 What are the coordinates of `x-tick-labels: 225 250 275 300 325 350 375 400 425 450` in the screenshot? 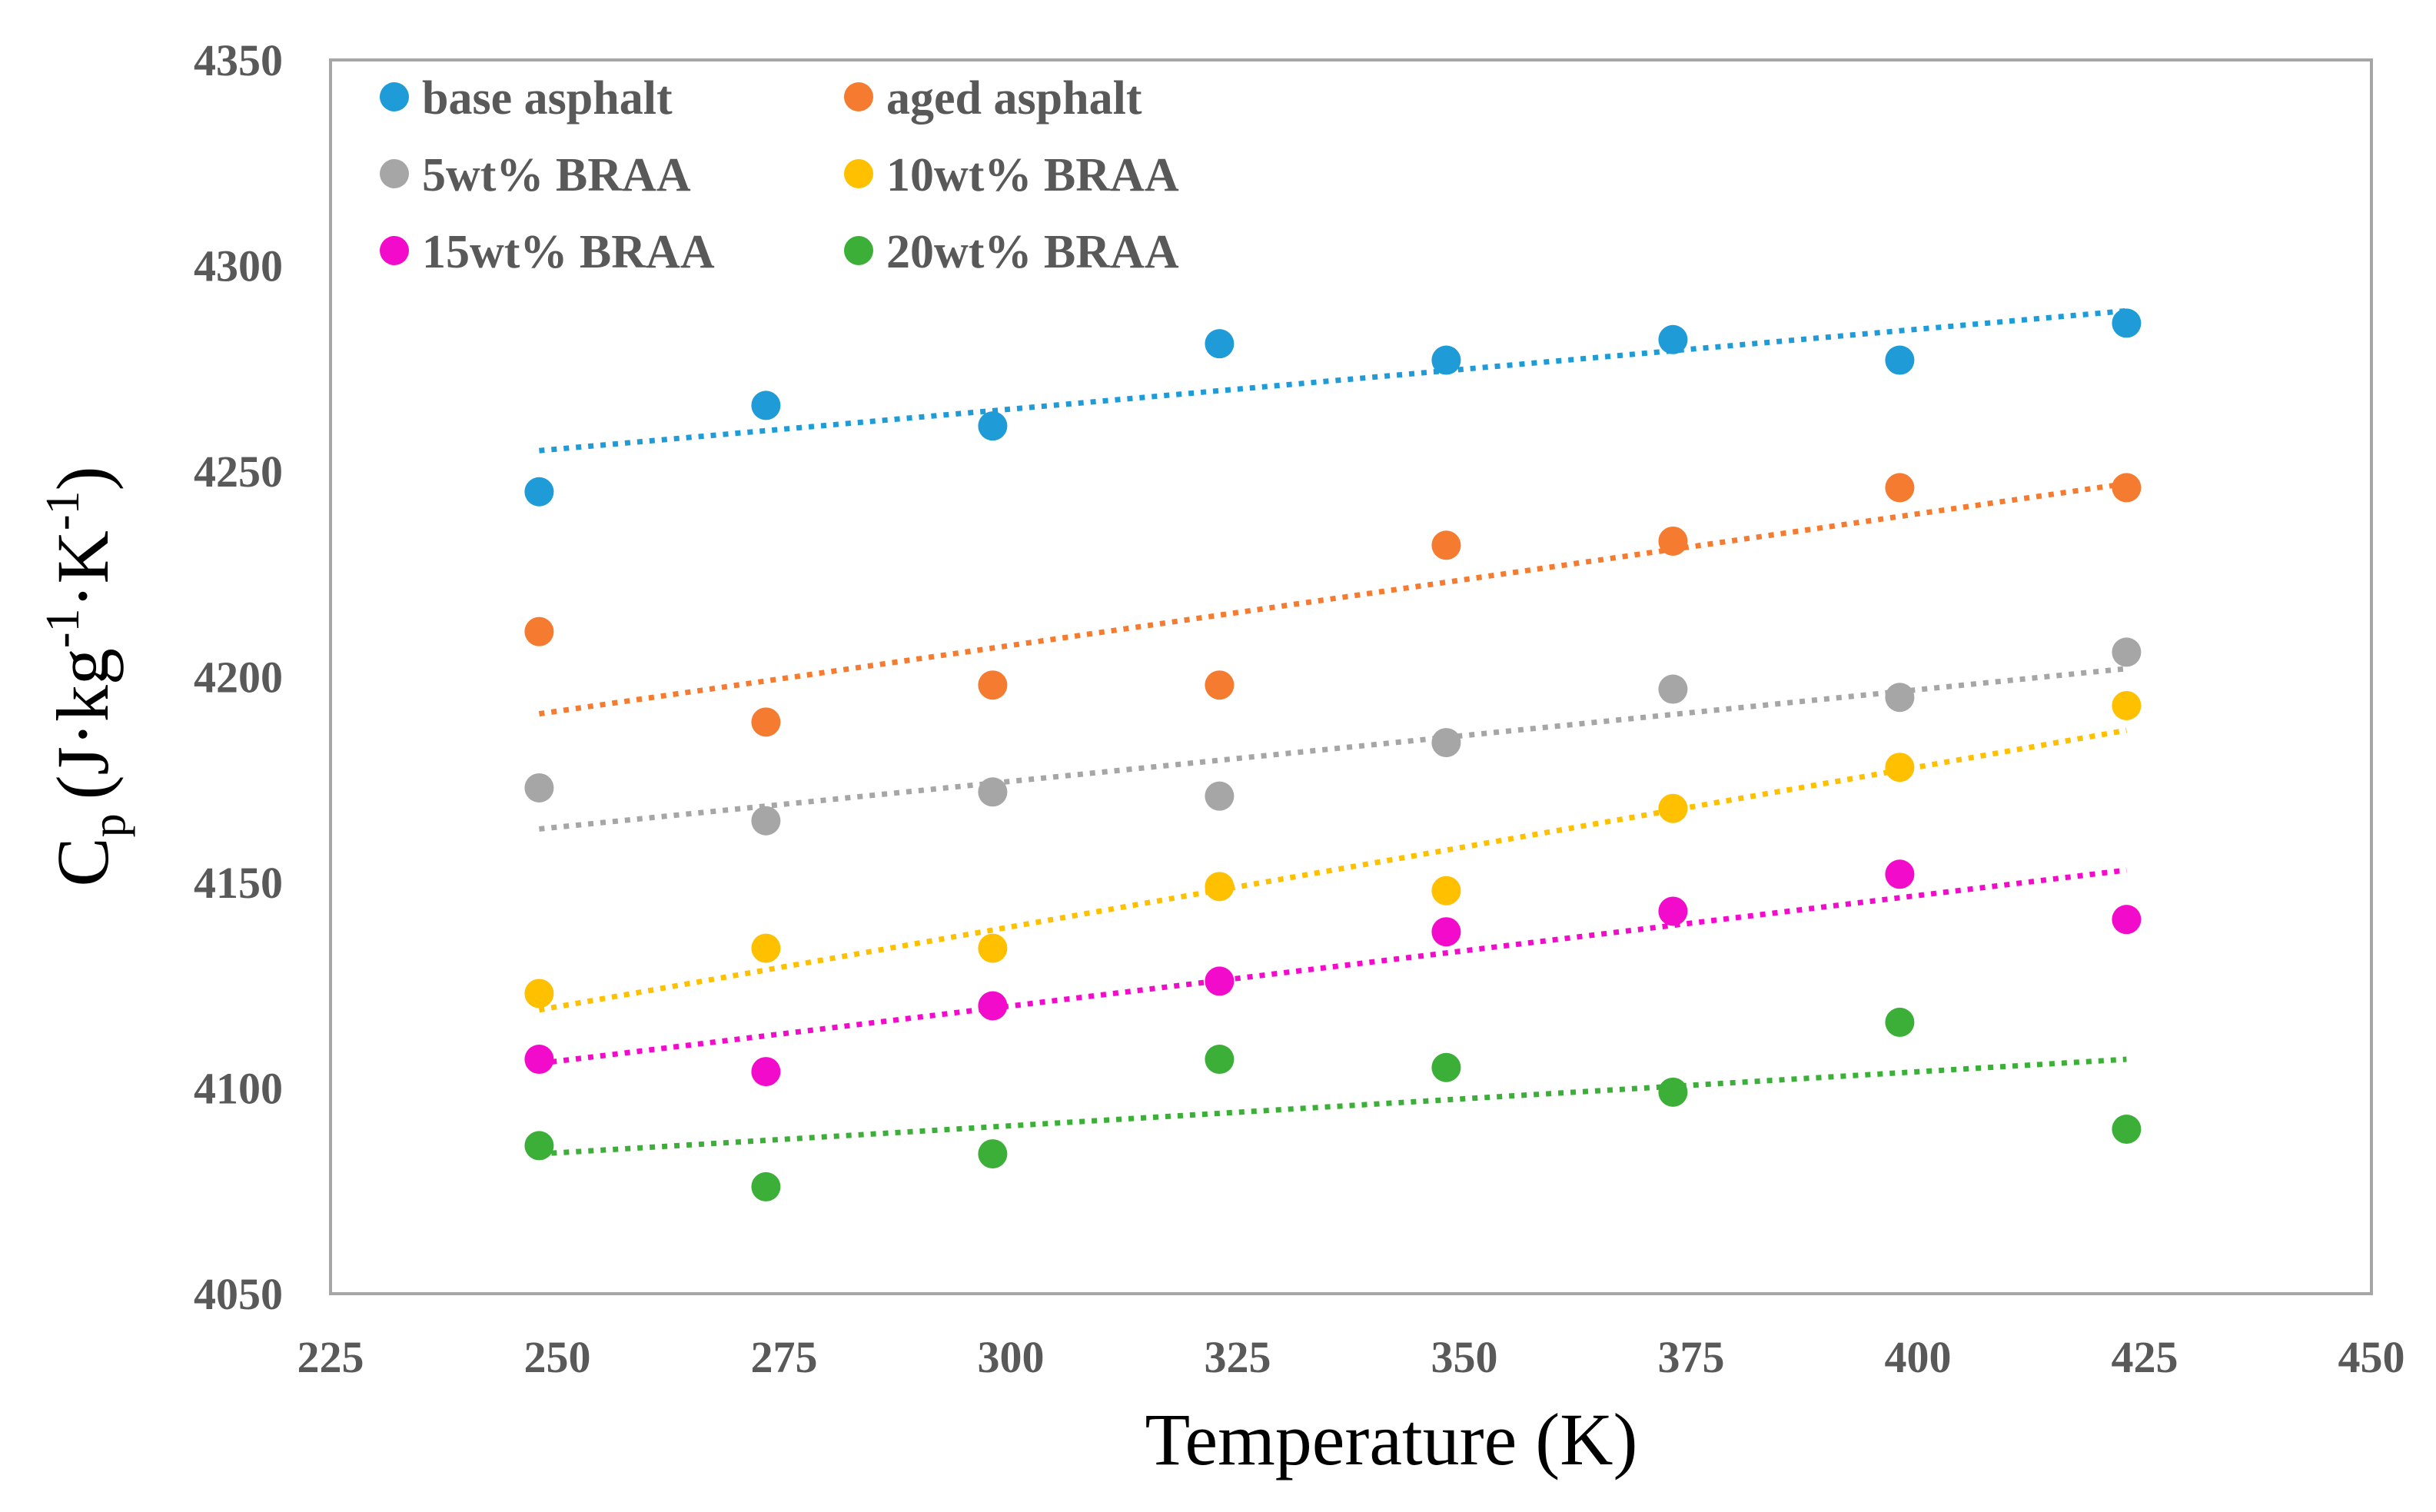 It's located at (1351, 1357).